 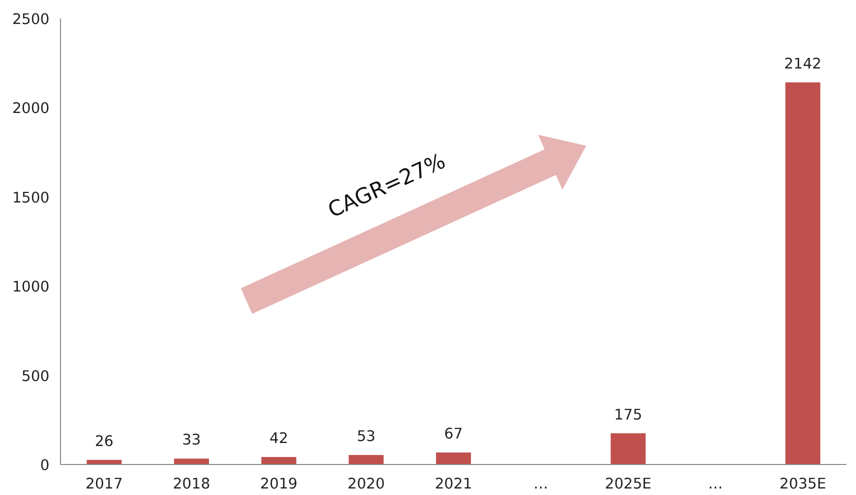 I want to click on data-label: 42, so click(x=279, y=439).